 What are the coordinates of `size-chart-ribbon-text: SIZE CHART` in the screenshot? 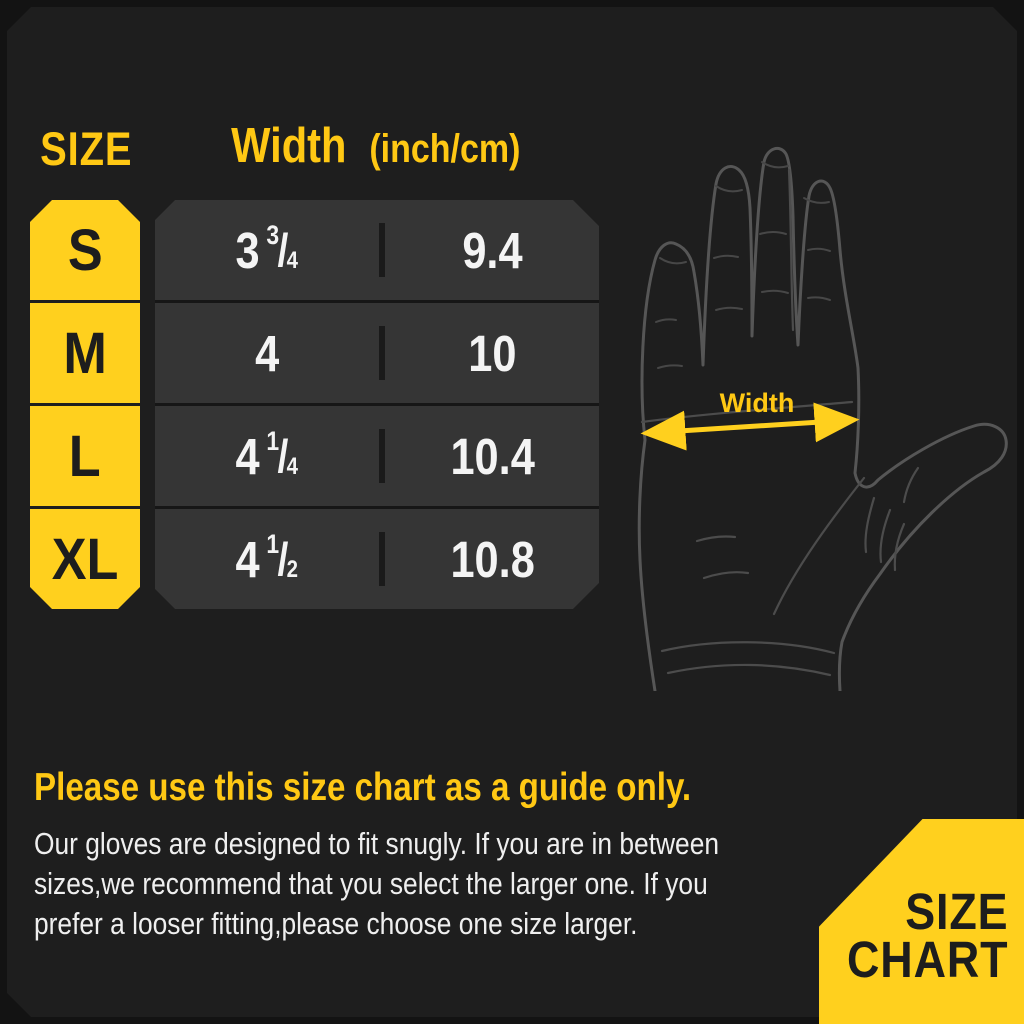 It's located at (916, 935).